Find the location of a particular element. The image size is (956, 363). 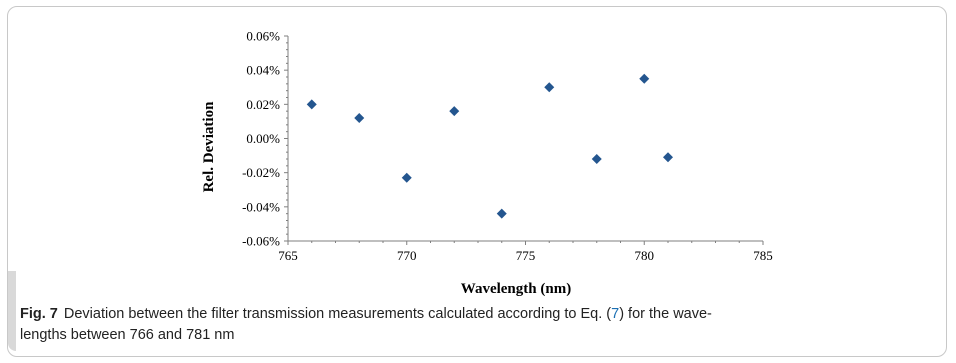

x-tick-label: 765 is located at coordinates (288, 255).